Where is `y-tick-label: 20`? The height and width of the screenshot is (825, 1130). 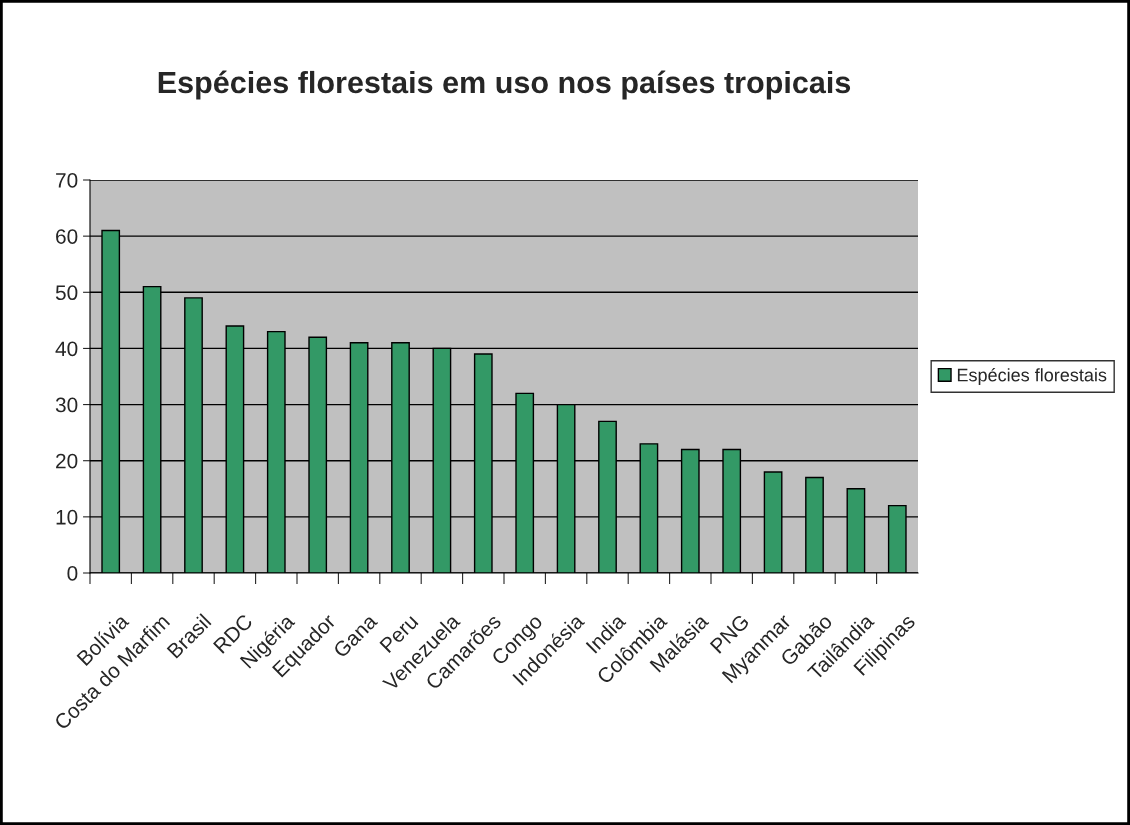 y-tick-label: 20 is located at coordinates (67, 461).